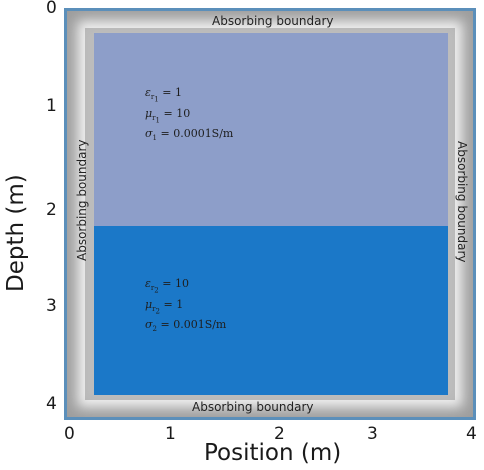 This screenshot has width=484, height=470. What do you see at coordinates (170, 434) in the screenshot?
I see `x-tick-1: 1` at bounding box center [170, 434].